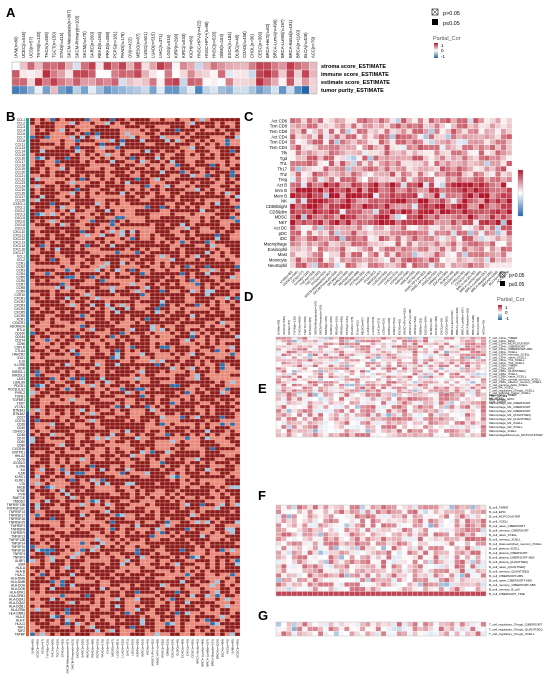 Image resolution: width=550 pixels, height=681 pixels. Describe the element at coordinates (20, 218) in the screenshot. I see `row-label: CXCL5` at that location.